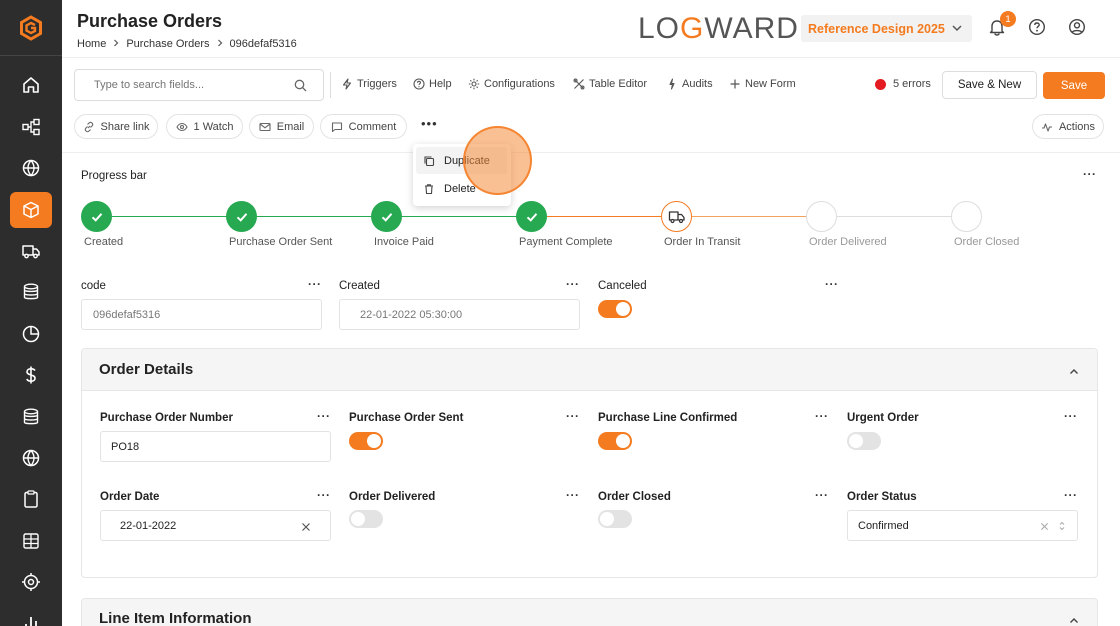 Image resolution: width=1120 pixels, height=626 pixels. What do you see at coordinates (31, 292) in the screenshot?
I see `nav-database` at bounding box center [31, 292].